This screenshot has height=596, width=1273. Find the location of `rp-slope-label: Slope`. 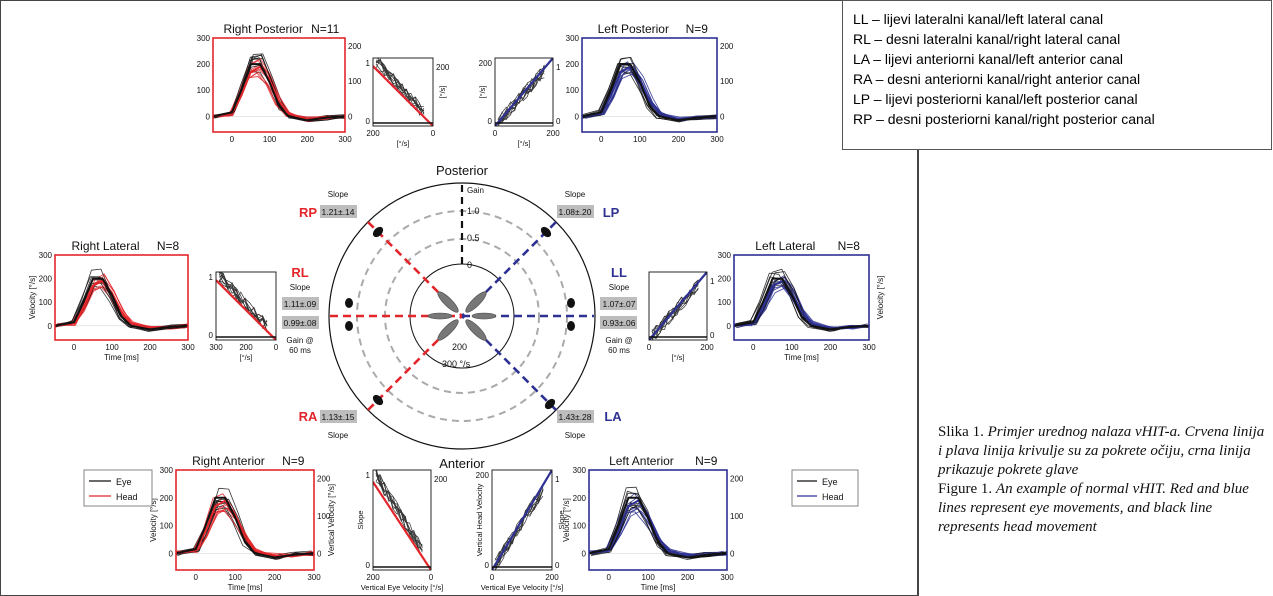

rp-slope-label: Slope is located at coordinates (338, 194).